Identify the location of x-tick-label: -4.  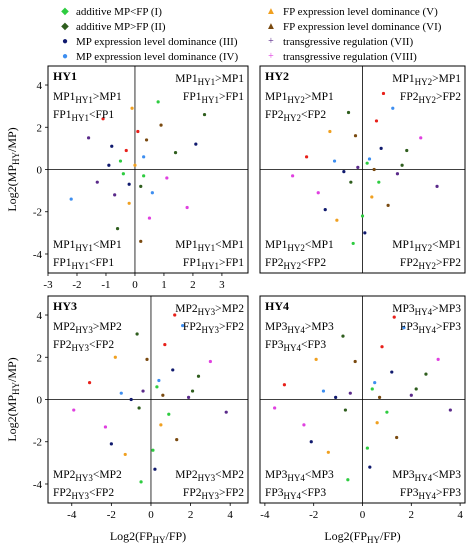
(72, 515).